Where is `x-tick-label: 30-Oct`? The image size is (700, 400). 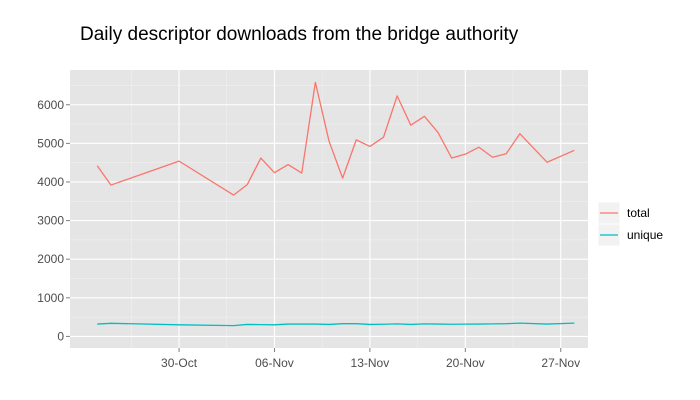 x-tick-label: 30-Oct is located at coordinates (179, 363).